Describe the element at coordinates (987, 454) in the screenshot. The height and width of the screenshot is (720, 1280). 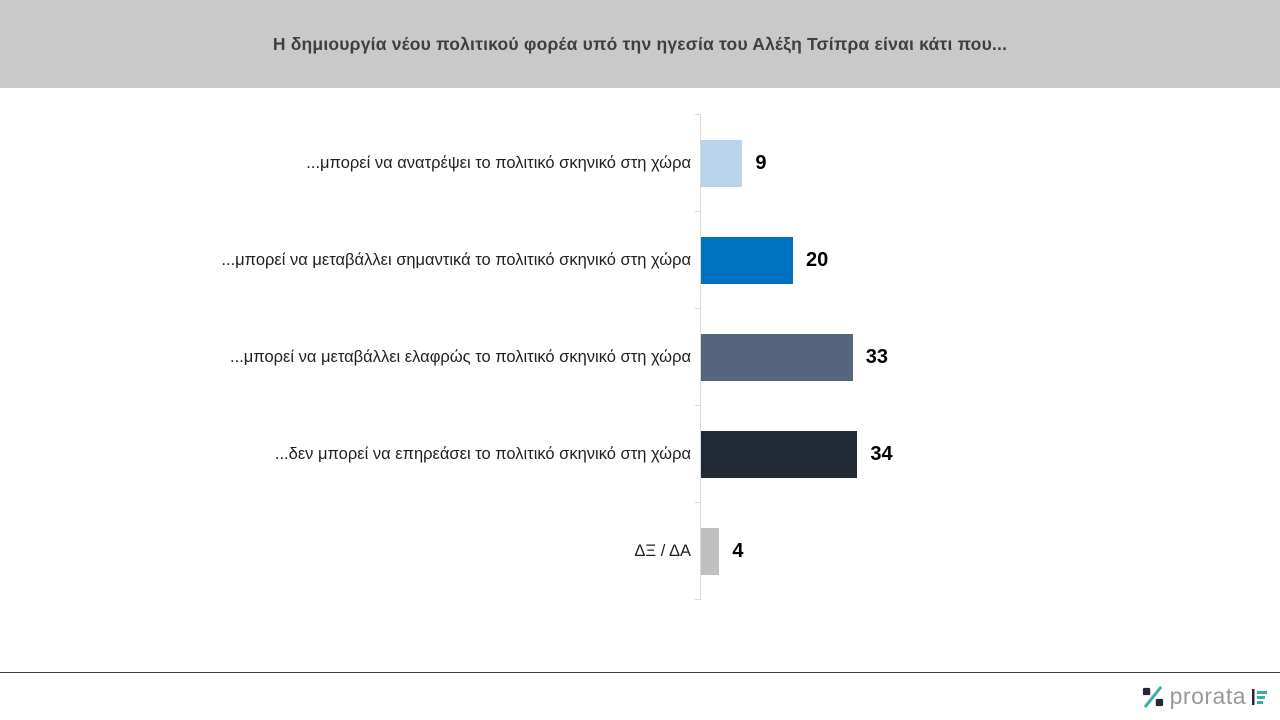
I see `bar-cell: 34` at that location.